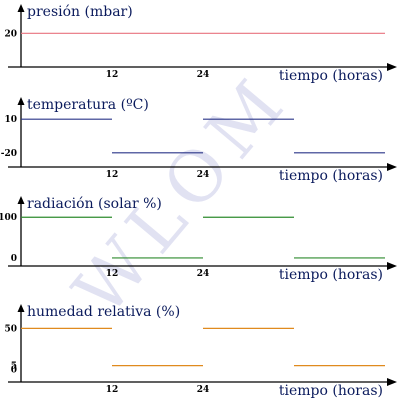 The image size is (400, 400). What do you see at coordinates (103, 312) in the screenshot?
I see `panel-title: humedad relativa (%)` at bounding box center [103, 312].